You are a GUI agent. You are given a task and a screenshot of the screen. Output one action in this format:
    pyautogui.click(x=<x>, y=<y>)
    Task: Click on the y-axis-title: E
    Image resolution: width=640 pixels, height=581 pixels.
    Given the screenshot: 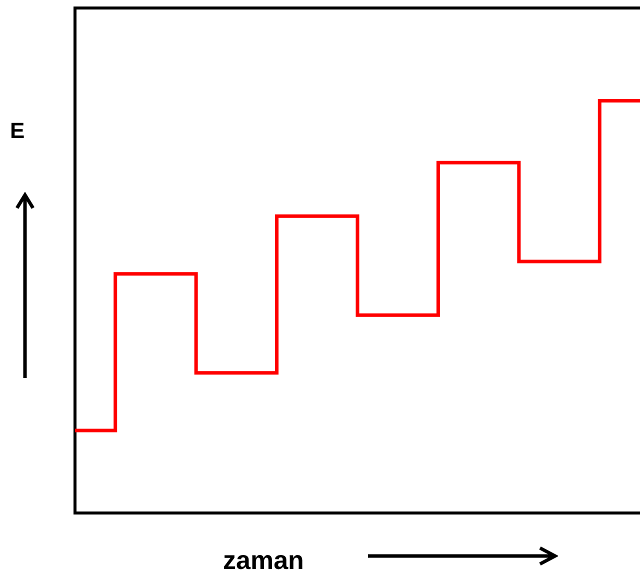 What is the action you would take?
    pyautogui.click(x=17, y=131)
    